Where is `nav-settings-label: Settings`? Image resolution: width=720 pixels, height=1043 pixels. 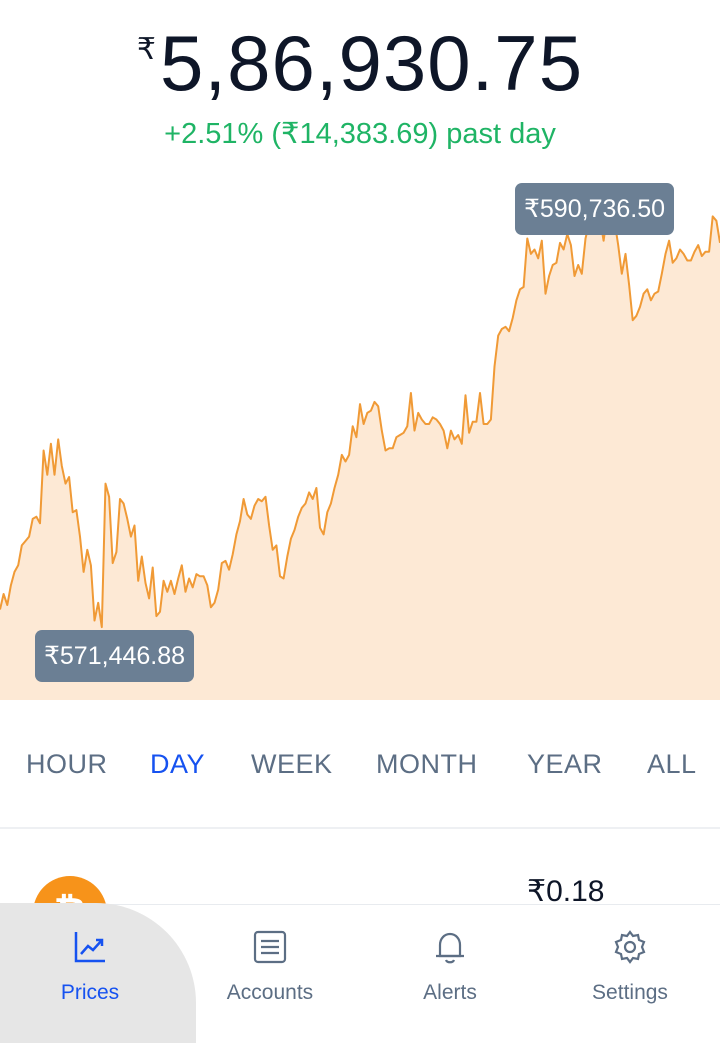
nav-settings-label: Settings is located at coordinates (630, 992).